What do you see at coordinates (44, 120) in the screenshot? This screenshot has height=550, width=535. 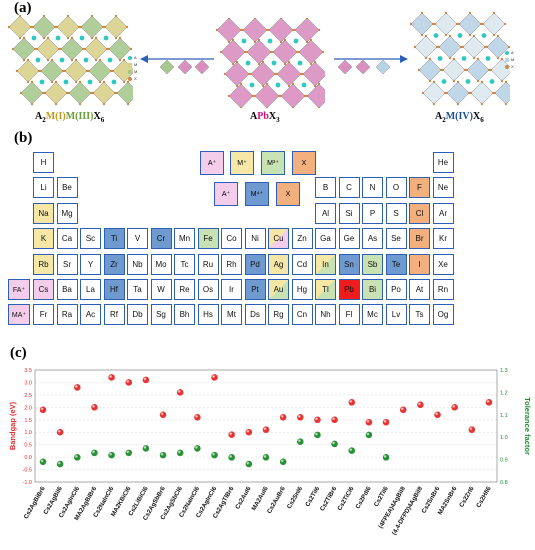 I see `formula-left-sub2: 2` at bounding box center [44, 120].